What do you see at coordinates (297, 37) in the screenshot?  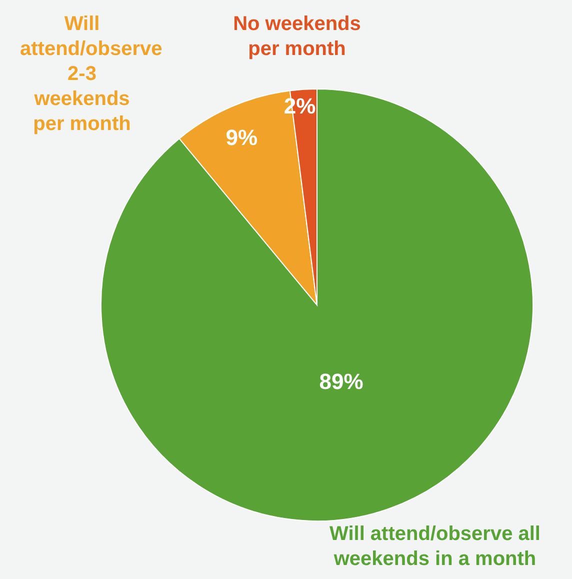 I see `slice-label: No weekends per month` at bounding box center [297, 37].